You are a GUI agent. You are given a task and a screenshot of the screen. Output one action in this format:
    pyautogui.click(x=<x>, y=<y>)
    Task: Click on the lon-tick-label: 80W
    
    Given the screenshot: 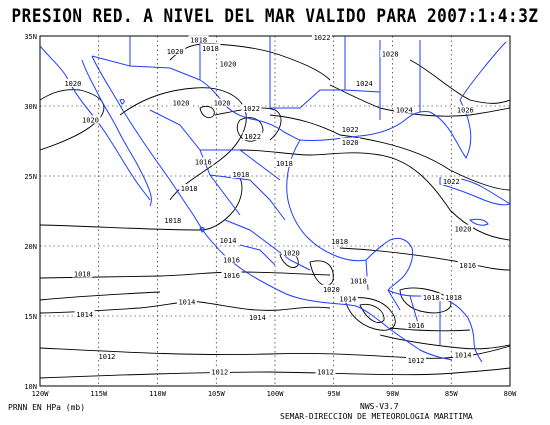 What is the action you would take?
    pyautogui.click(x=510, y=394)
    